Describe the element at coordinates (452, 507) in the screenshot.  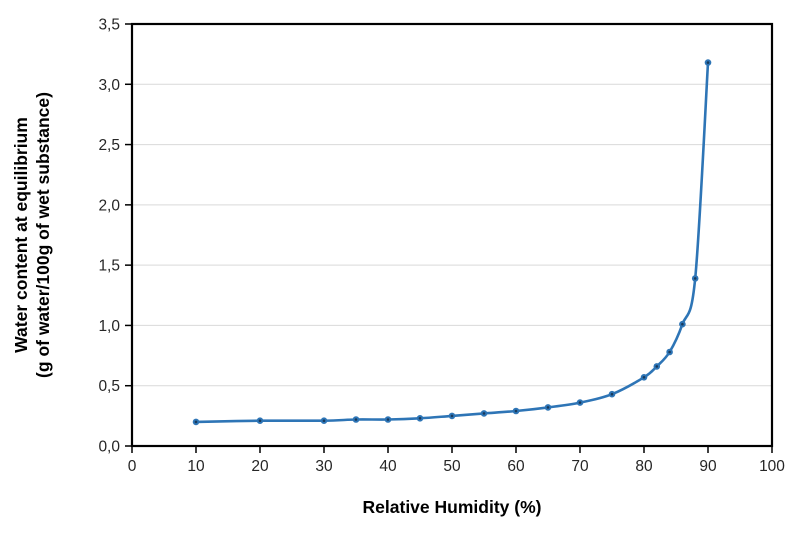
I see `x-axis-title: Relative Humidity (%)` at that location.